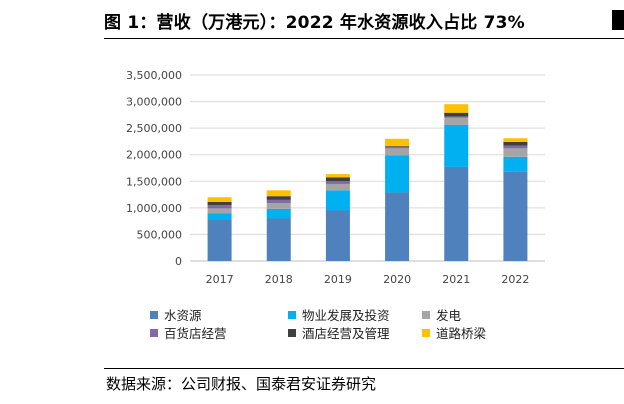 The width and height of the screenshot is (624, 404). Describe the element at coordinates (154, 102) in the screenshot. I see `y-tick-label: 3,000,000` at that location.